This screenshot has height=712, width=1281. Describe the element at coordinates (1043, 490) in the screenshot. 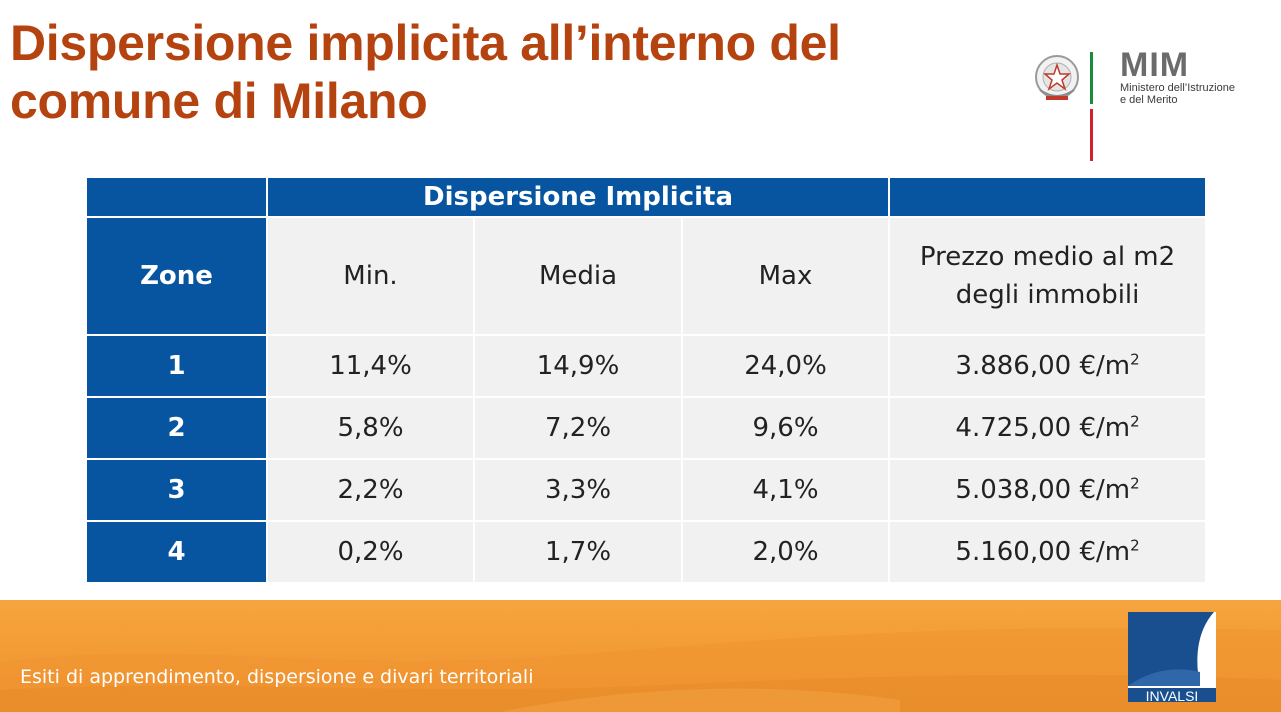

I see `price-value: 5.038,00 €/m` at that location.